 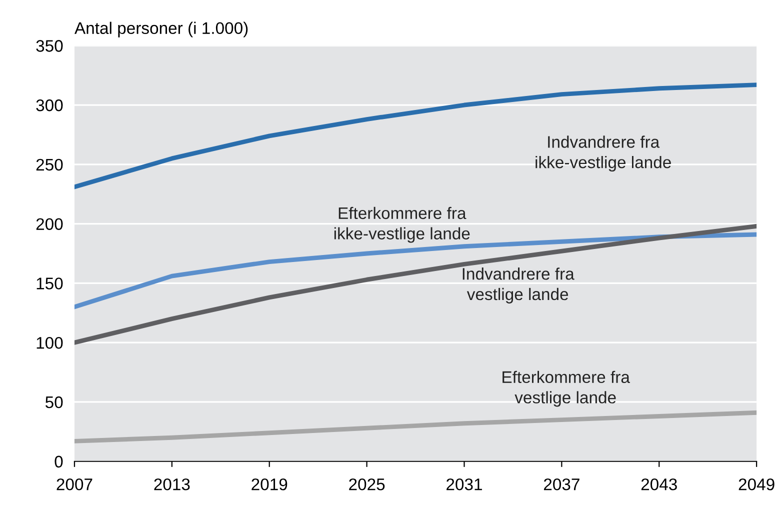 I want to click on series-label: Indvandrere fra vestlige lande, so click(x=518, y=286).